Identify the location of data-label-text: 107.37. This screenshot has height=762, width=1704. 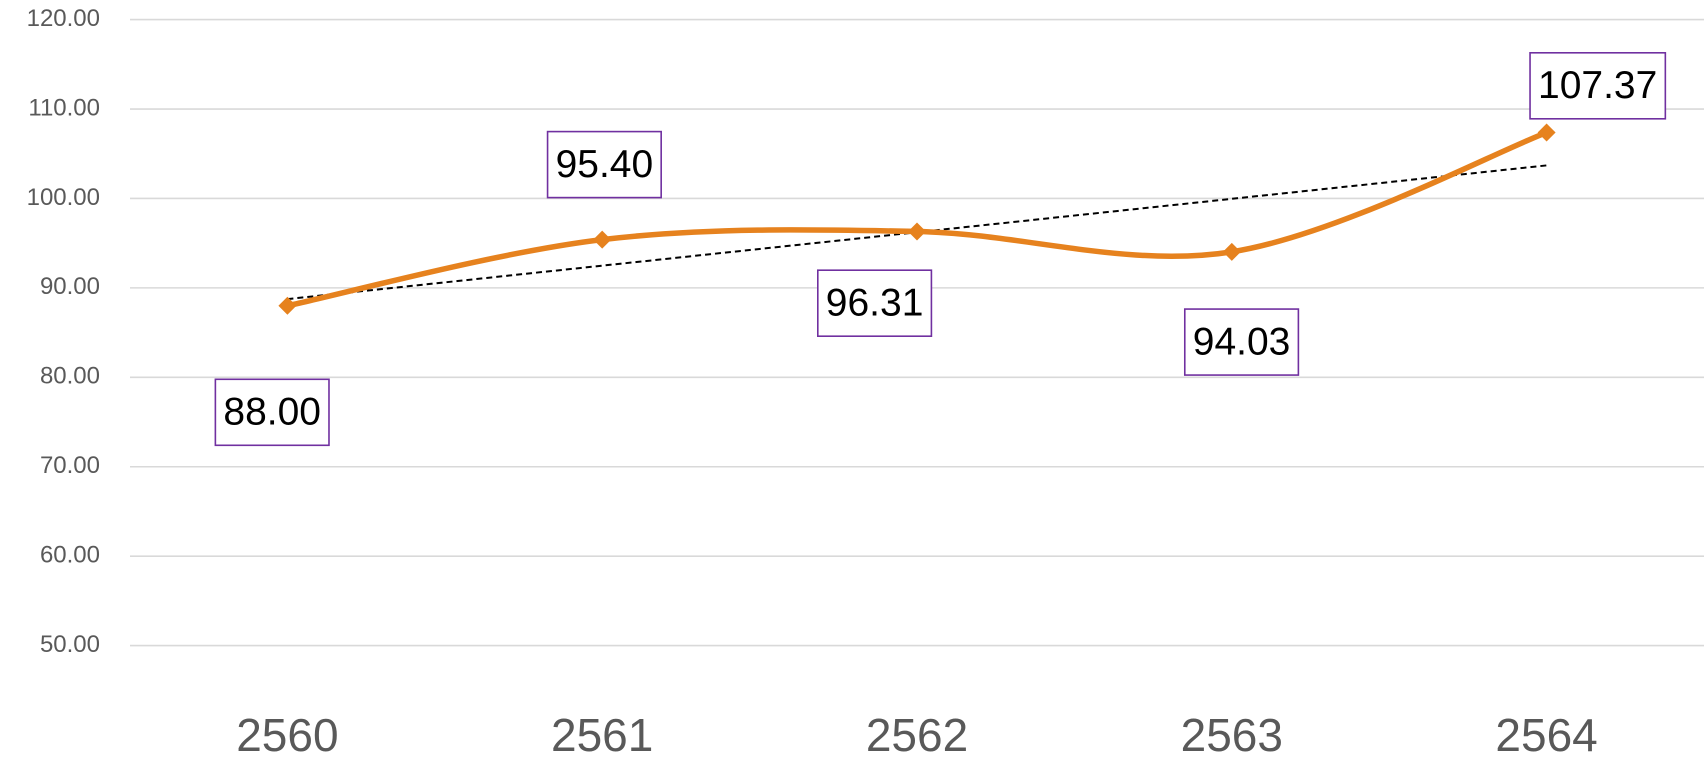
(1597, 85).